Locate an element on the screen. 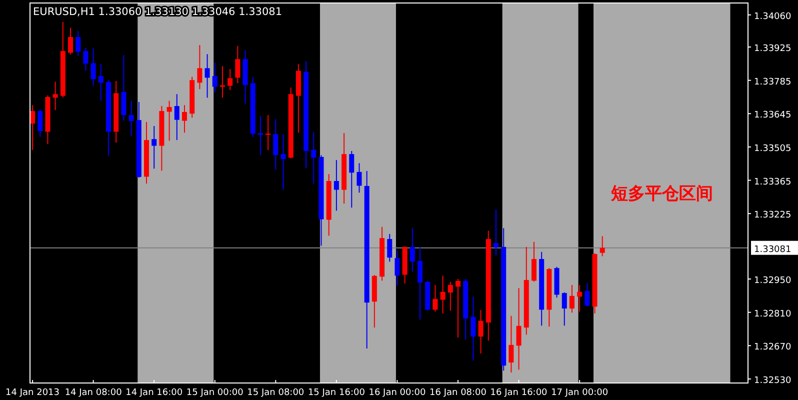 The height and width of the screenshot is (400, 798). x-tick-label: 16 Jan 00:00 is located at coordinates (397, 393).